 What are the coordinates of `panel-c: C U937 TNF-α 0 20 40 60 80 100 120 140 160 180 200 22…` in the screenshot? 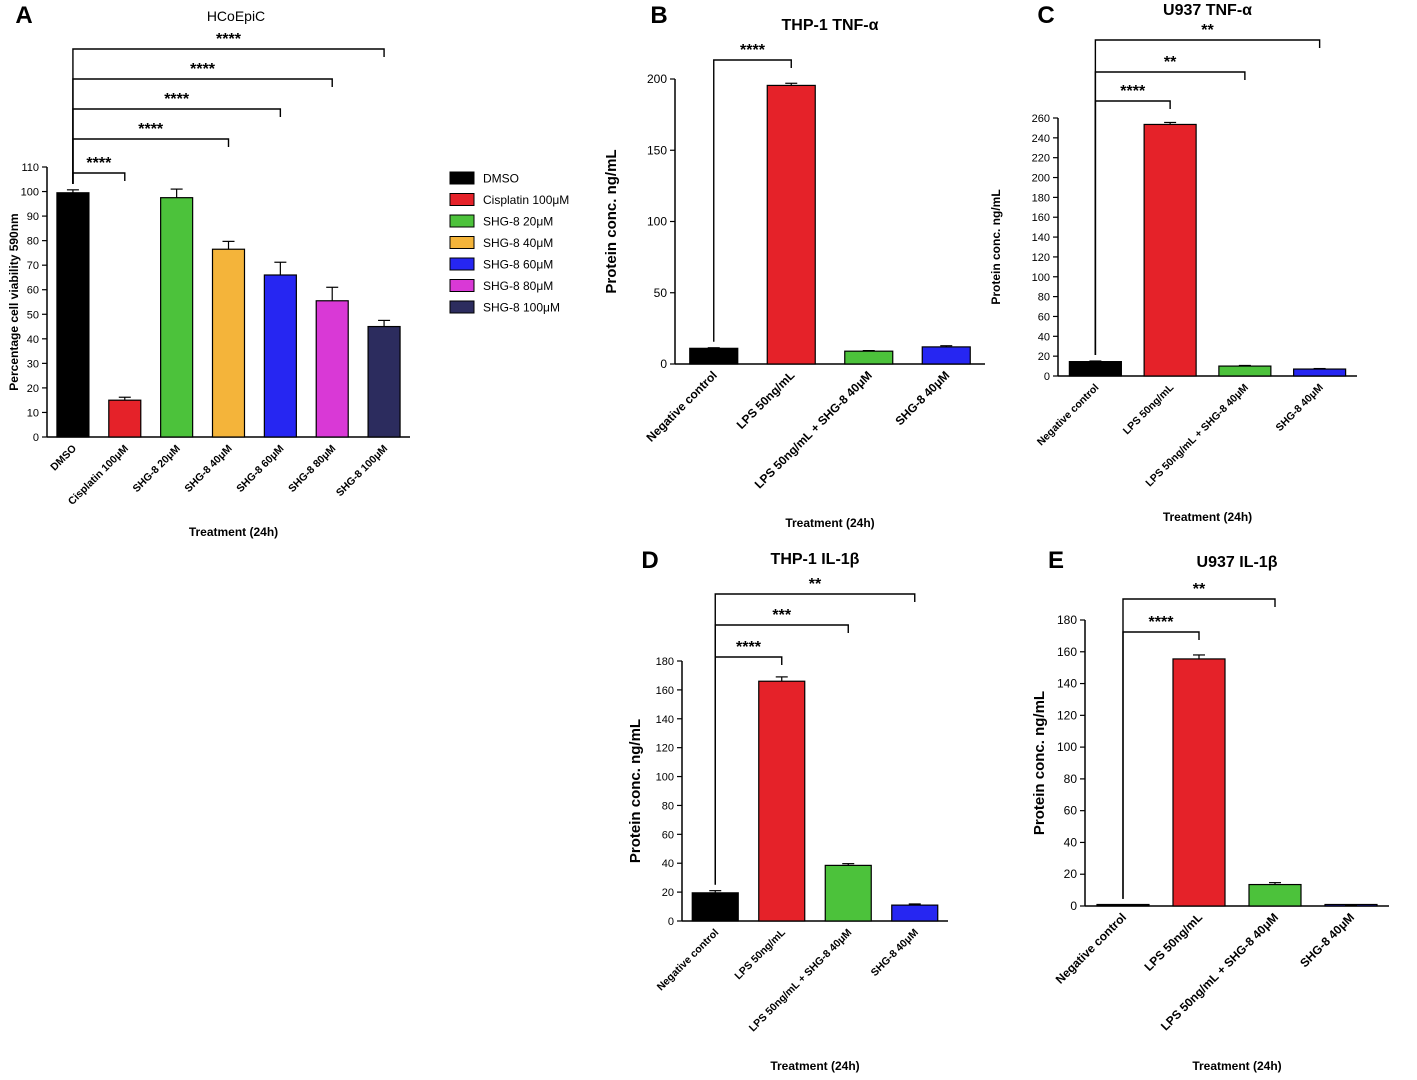 It's located at (1173, 263).